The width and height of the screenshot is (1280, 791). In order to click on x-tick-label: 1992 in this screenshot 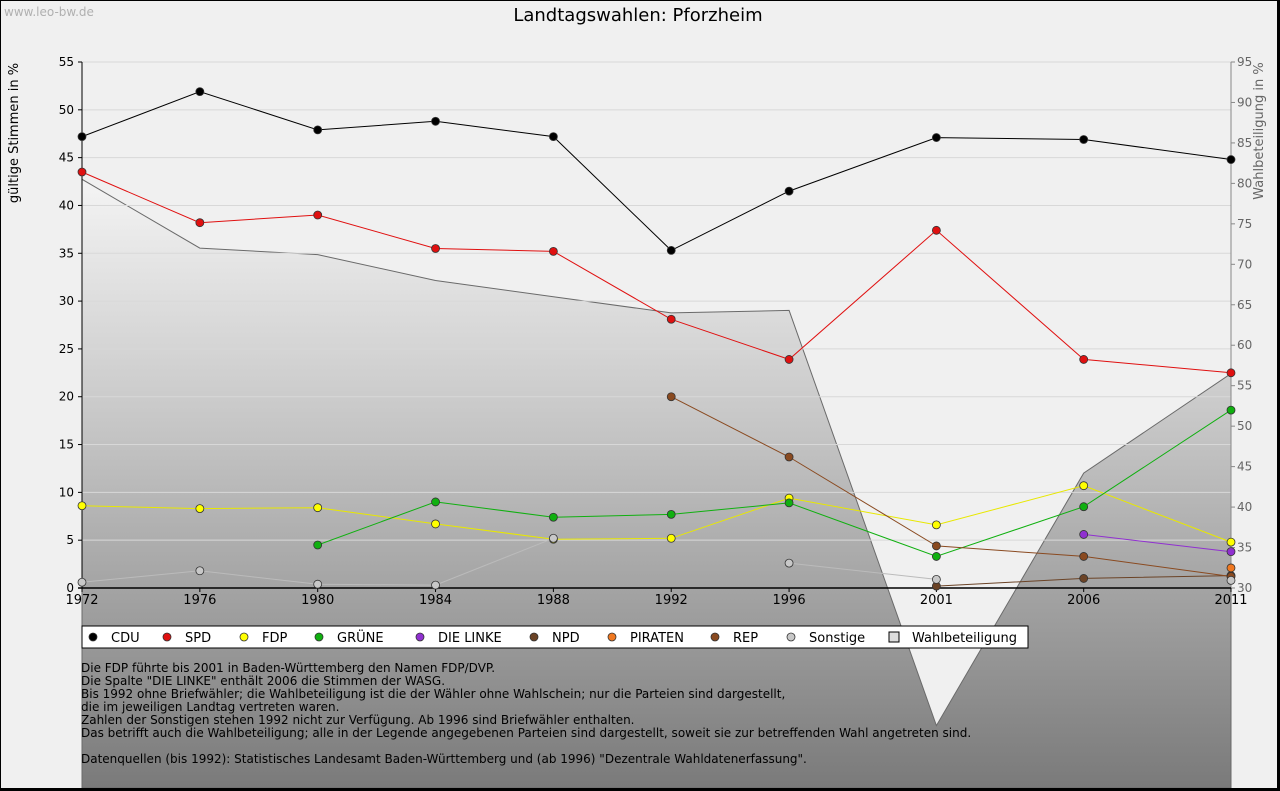, I will do `click(671, 600)`.